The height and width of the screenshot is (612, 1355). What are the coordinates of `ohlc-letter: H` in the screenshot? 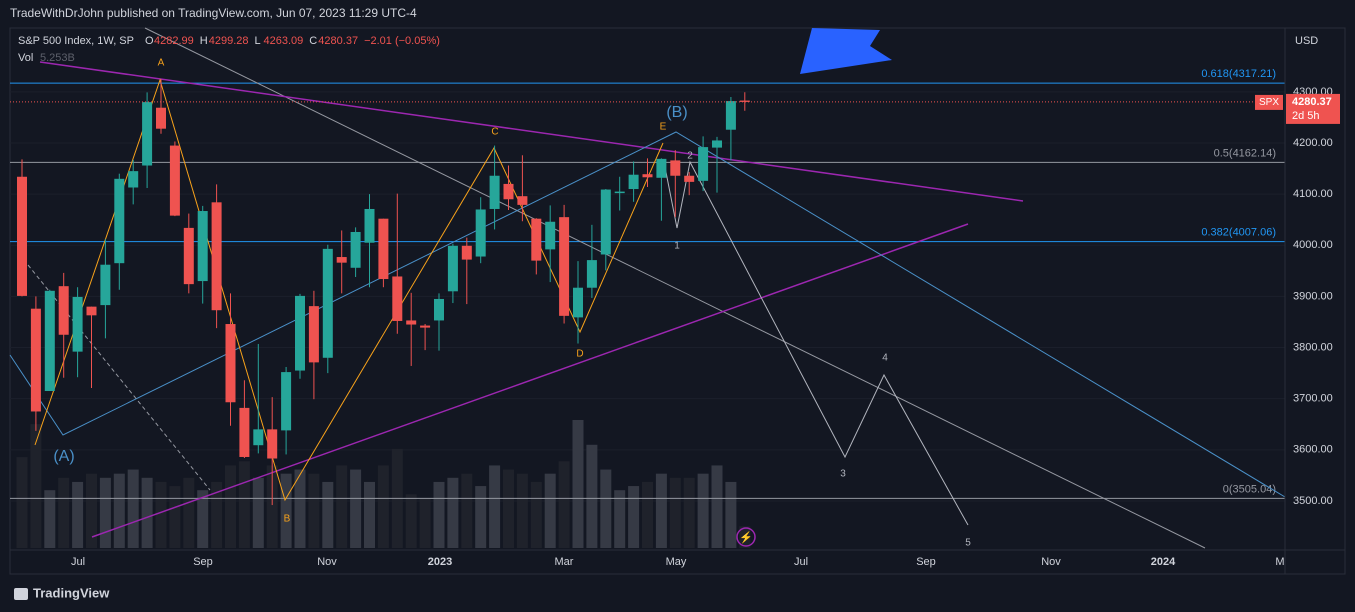 It's located at (204, 41).